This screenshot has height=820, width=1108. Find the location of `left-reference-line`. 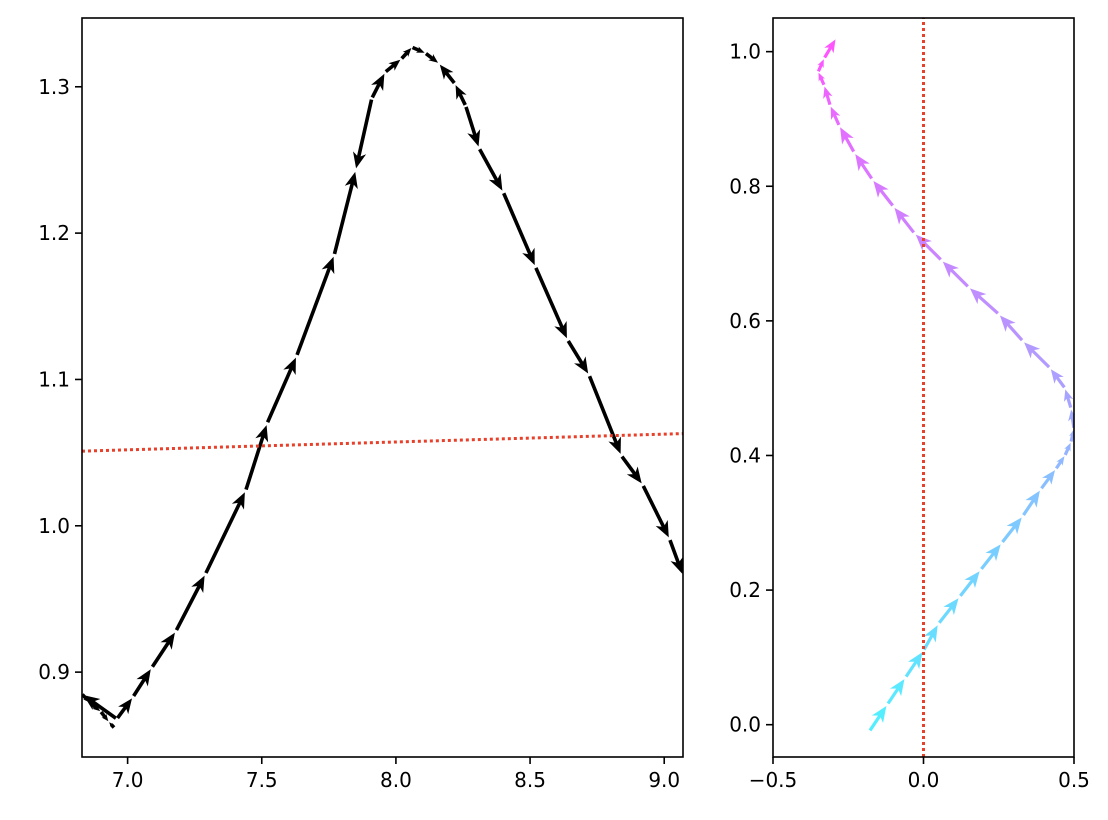

left-reference-line is located at coordinates (382, 442).